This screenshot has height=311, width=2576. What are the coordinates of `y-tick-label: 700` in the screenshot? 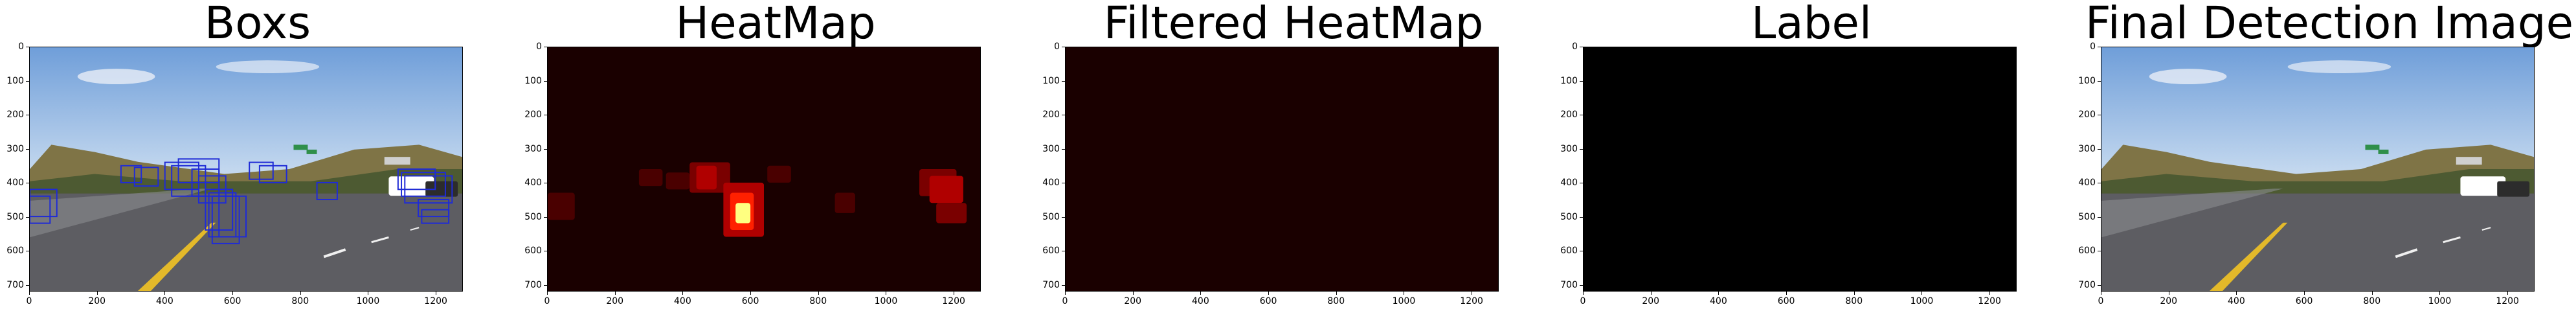 It's located at (2087, 284).